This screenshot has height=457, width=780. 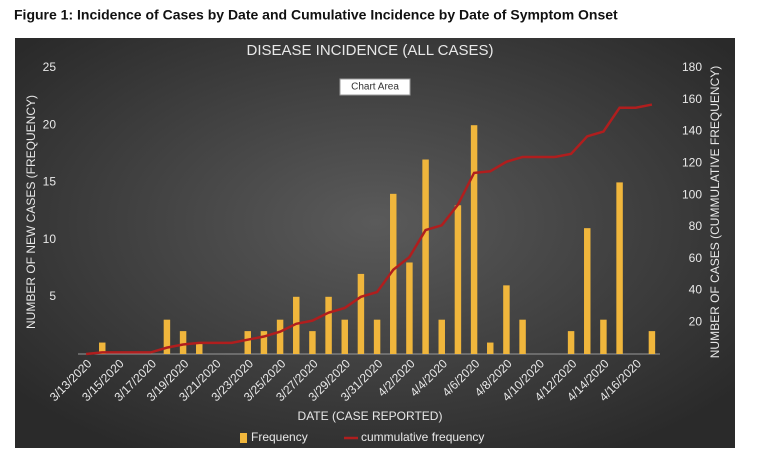 What do you see at coordinates (50, 239) in the screenshot?
I see `y-tick-label: 10` at bounding box center [50, 239].